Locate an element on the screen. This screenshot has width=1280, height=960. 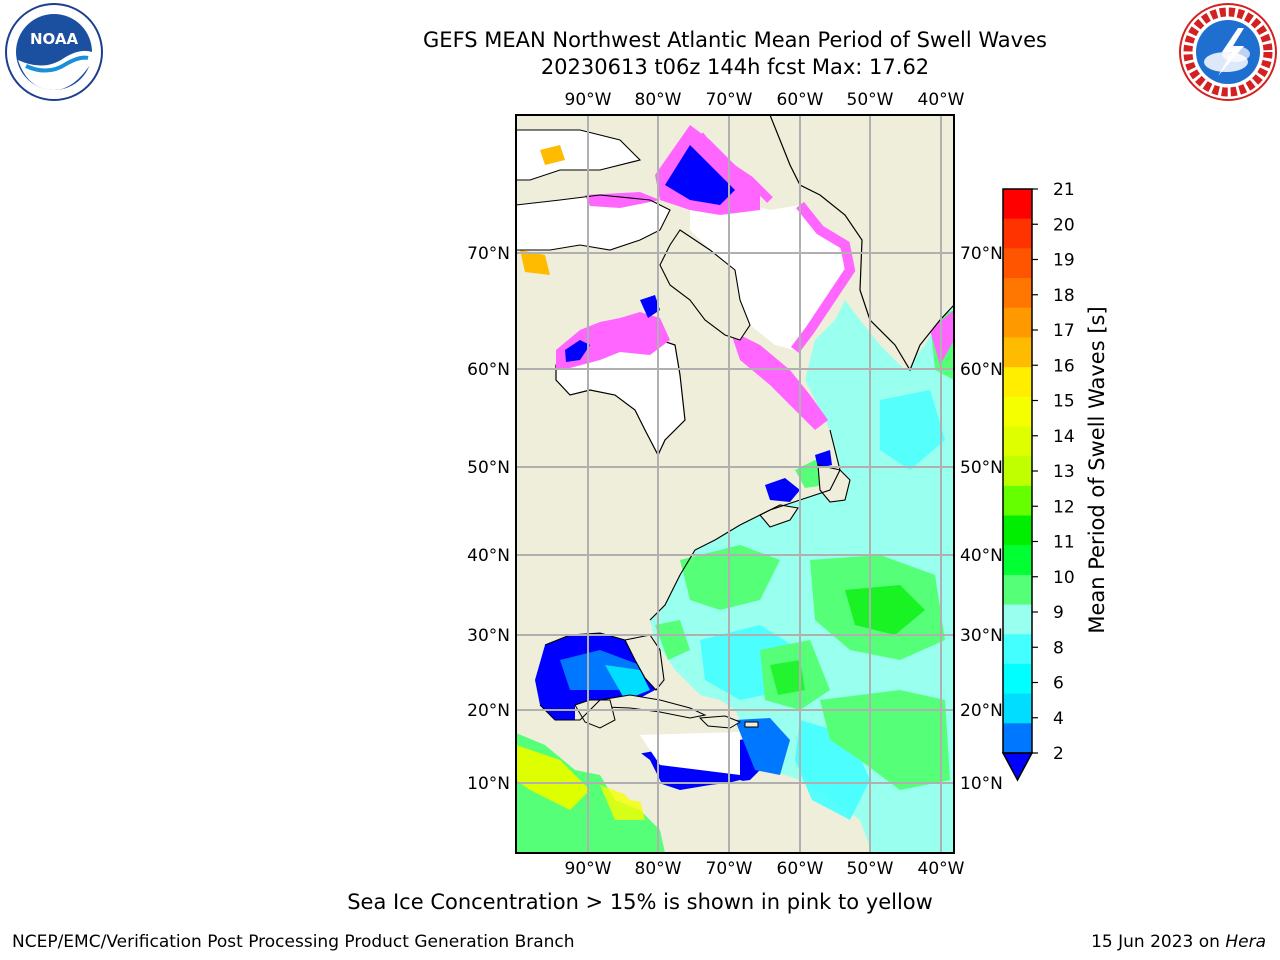
colorbar-tick-label: 15 is located at coordinates (1064, 402).